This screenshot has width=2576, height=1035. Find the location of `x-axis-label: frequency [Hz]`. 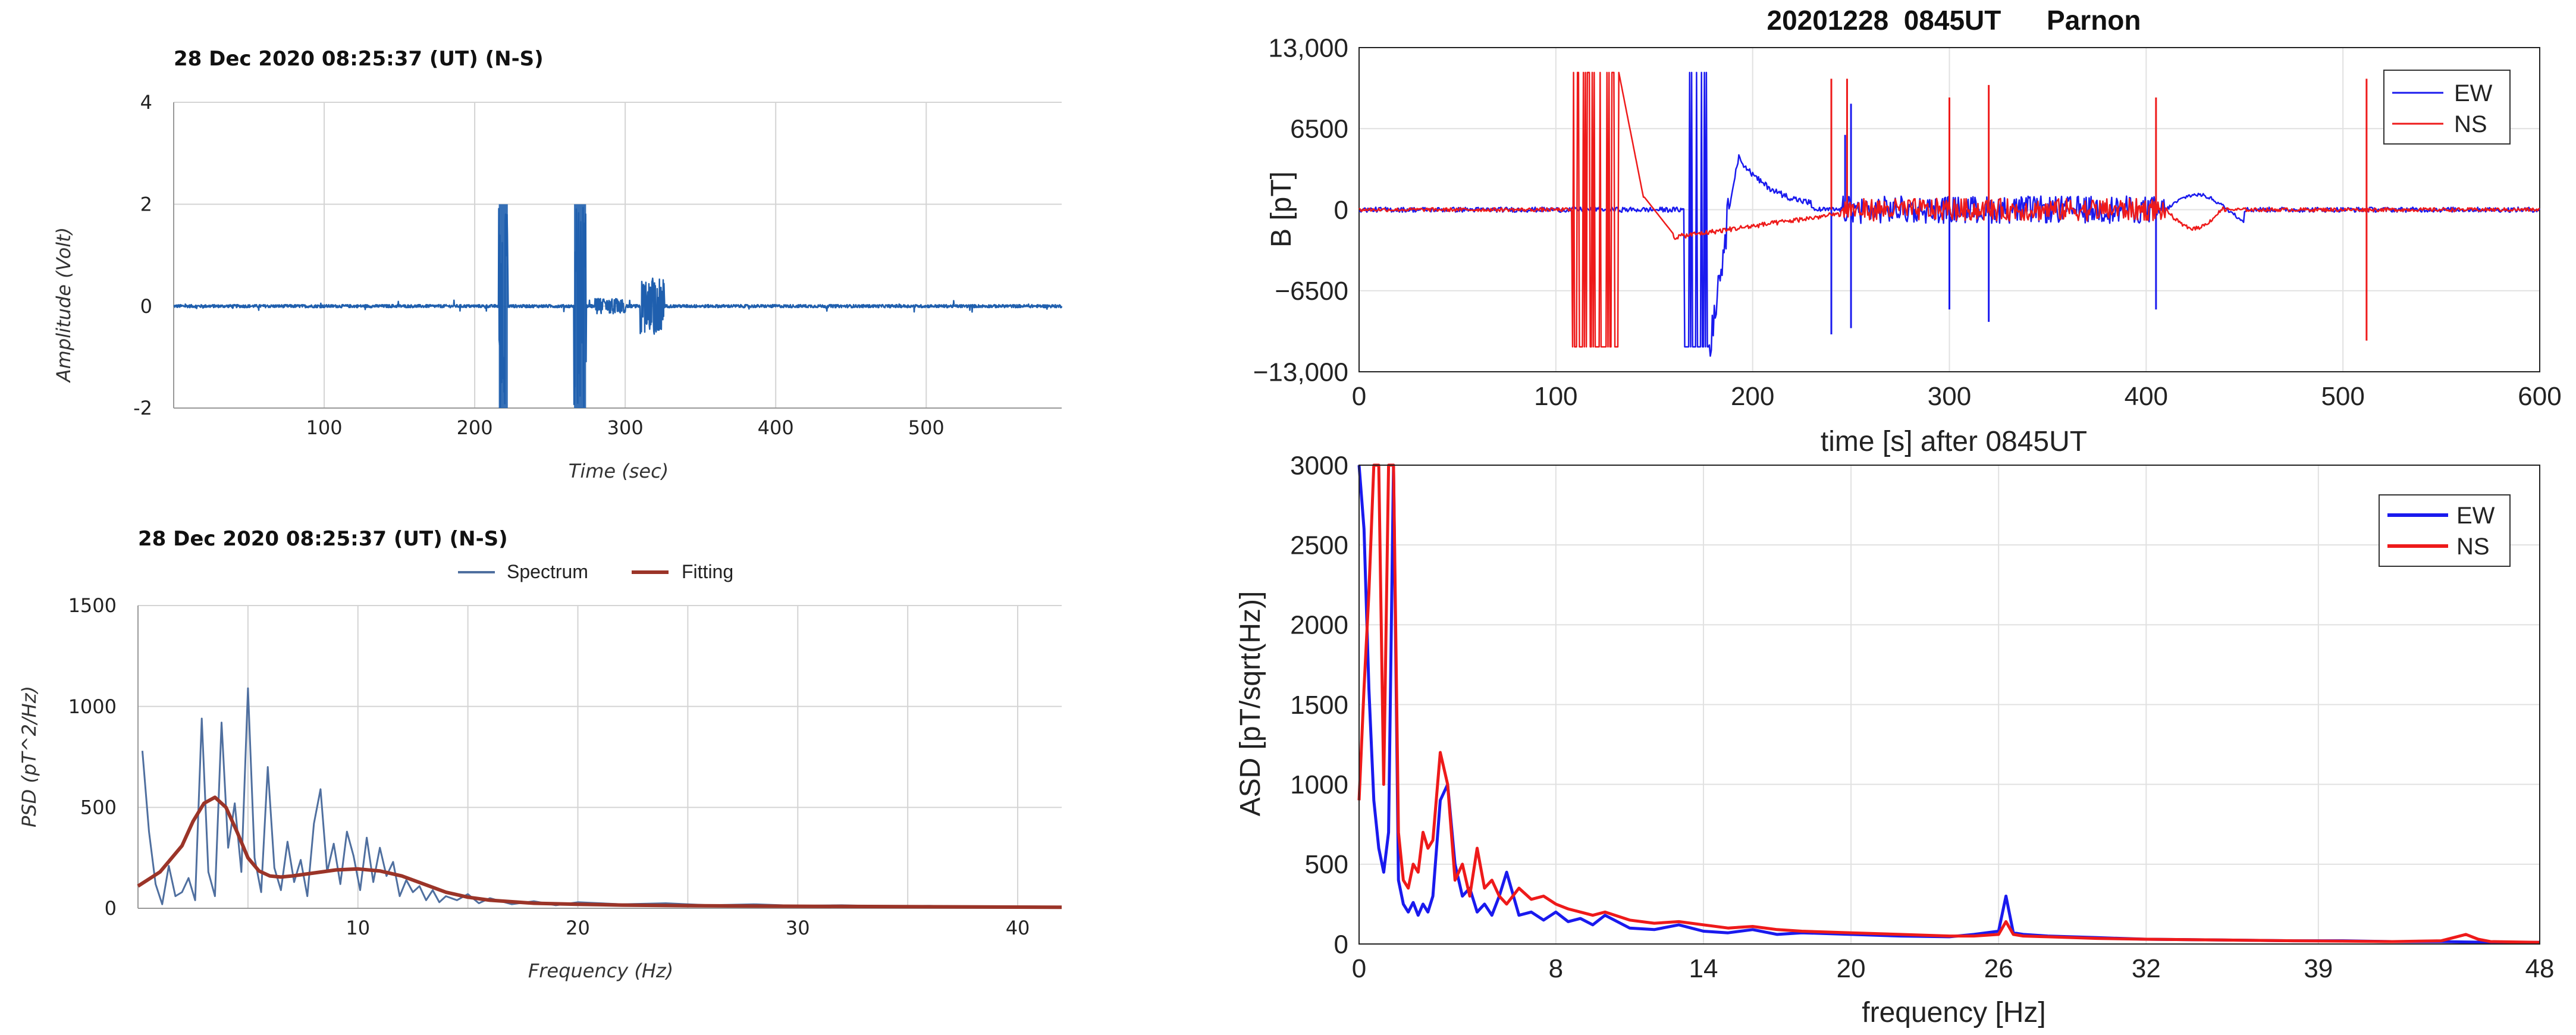

x-axis-label: frequency [Hz] is located at coordinates (1953, 1012).